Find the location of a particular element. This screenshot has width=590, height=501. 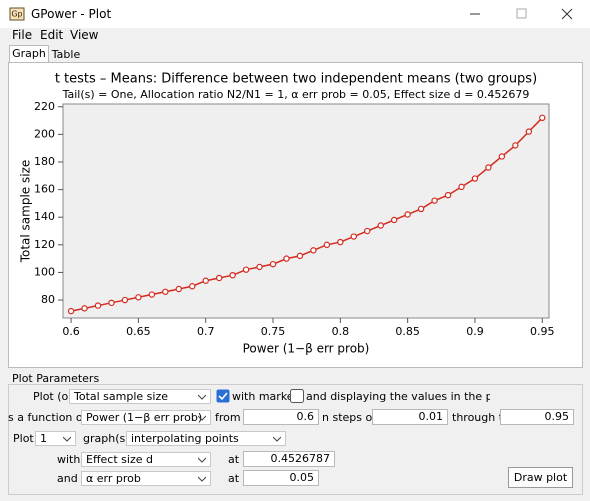

menu-item: View is located at coordinates (84, 35).